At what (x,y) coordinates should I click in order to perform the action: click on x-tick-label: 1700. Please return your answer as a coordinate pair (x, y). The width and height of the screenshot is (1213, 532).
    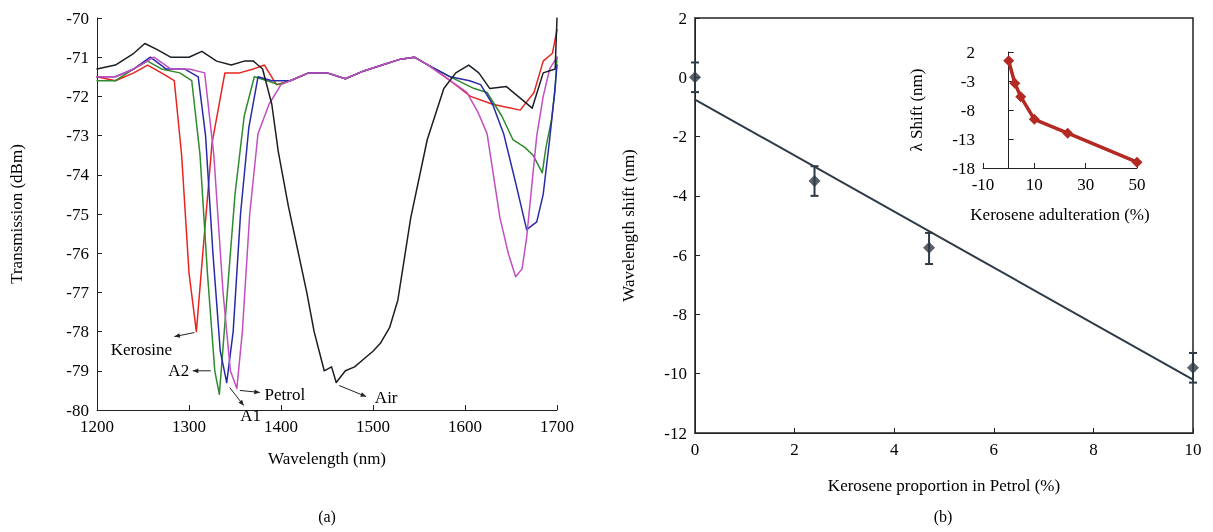
    Looking at the image, I should click on (557, 426).